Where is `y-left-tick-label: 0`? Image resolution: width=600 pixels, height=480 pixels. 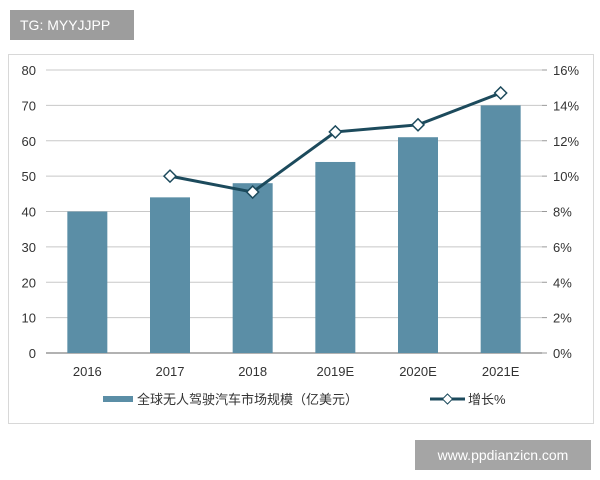
y-left-tick-label: 0 is located at coordinates (32, 353).